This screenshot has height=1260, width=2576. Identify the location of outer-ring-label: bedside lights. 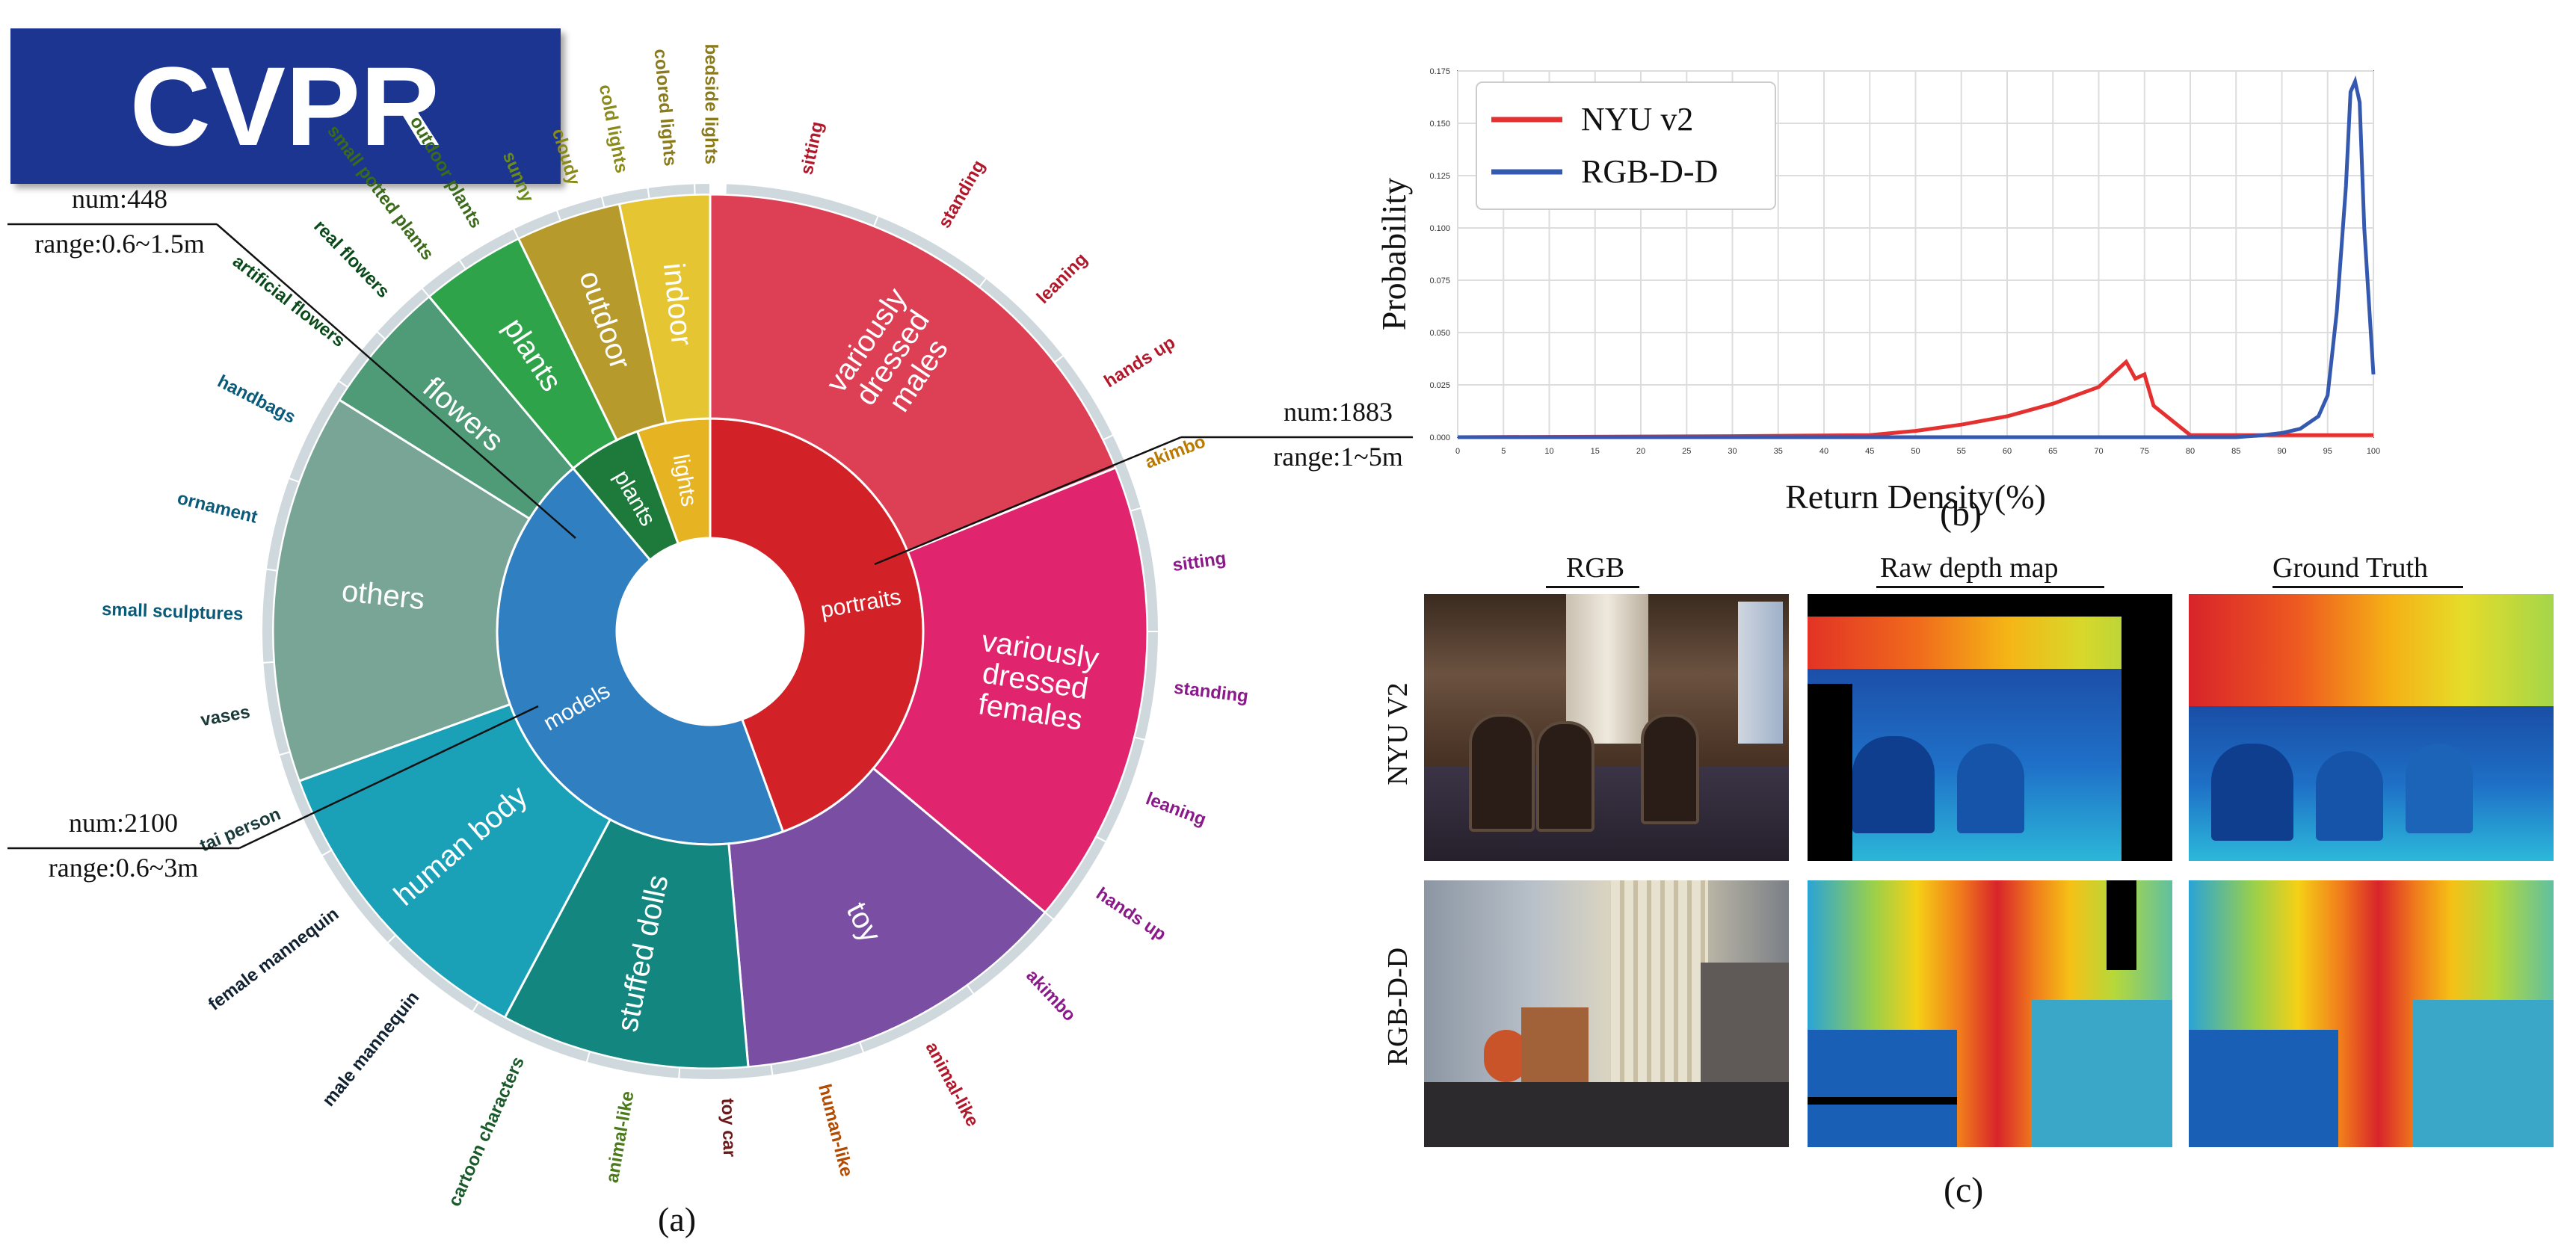
(711, 104).